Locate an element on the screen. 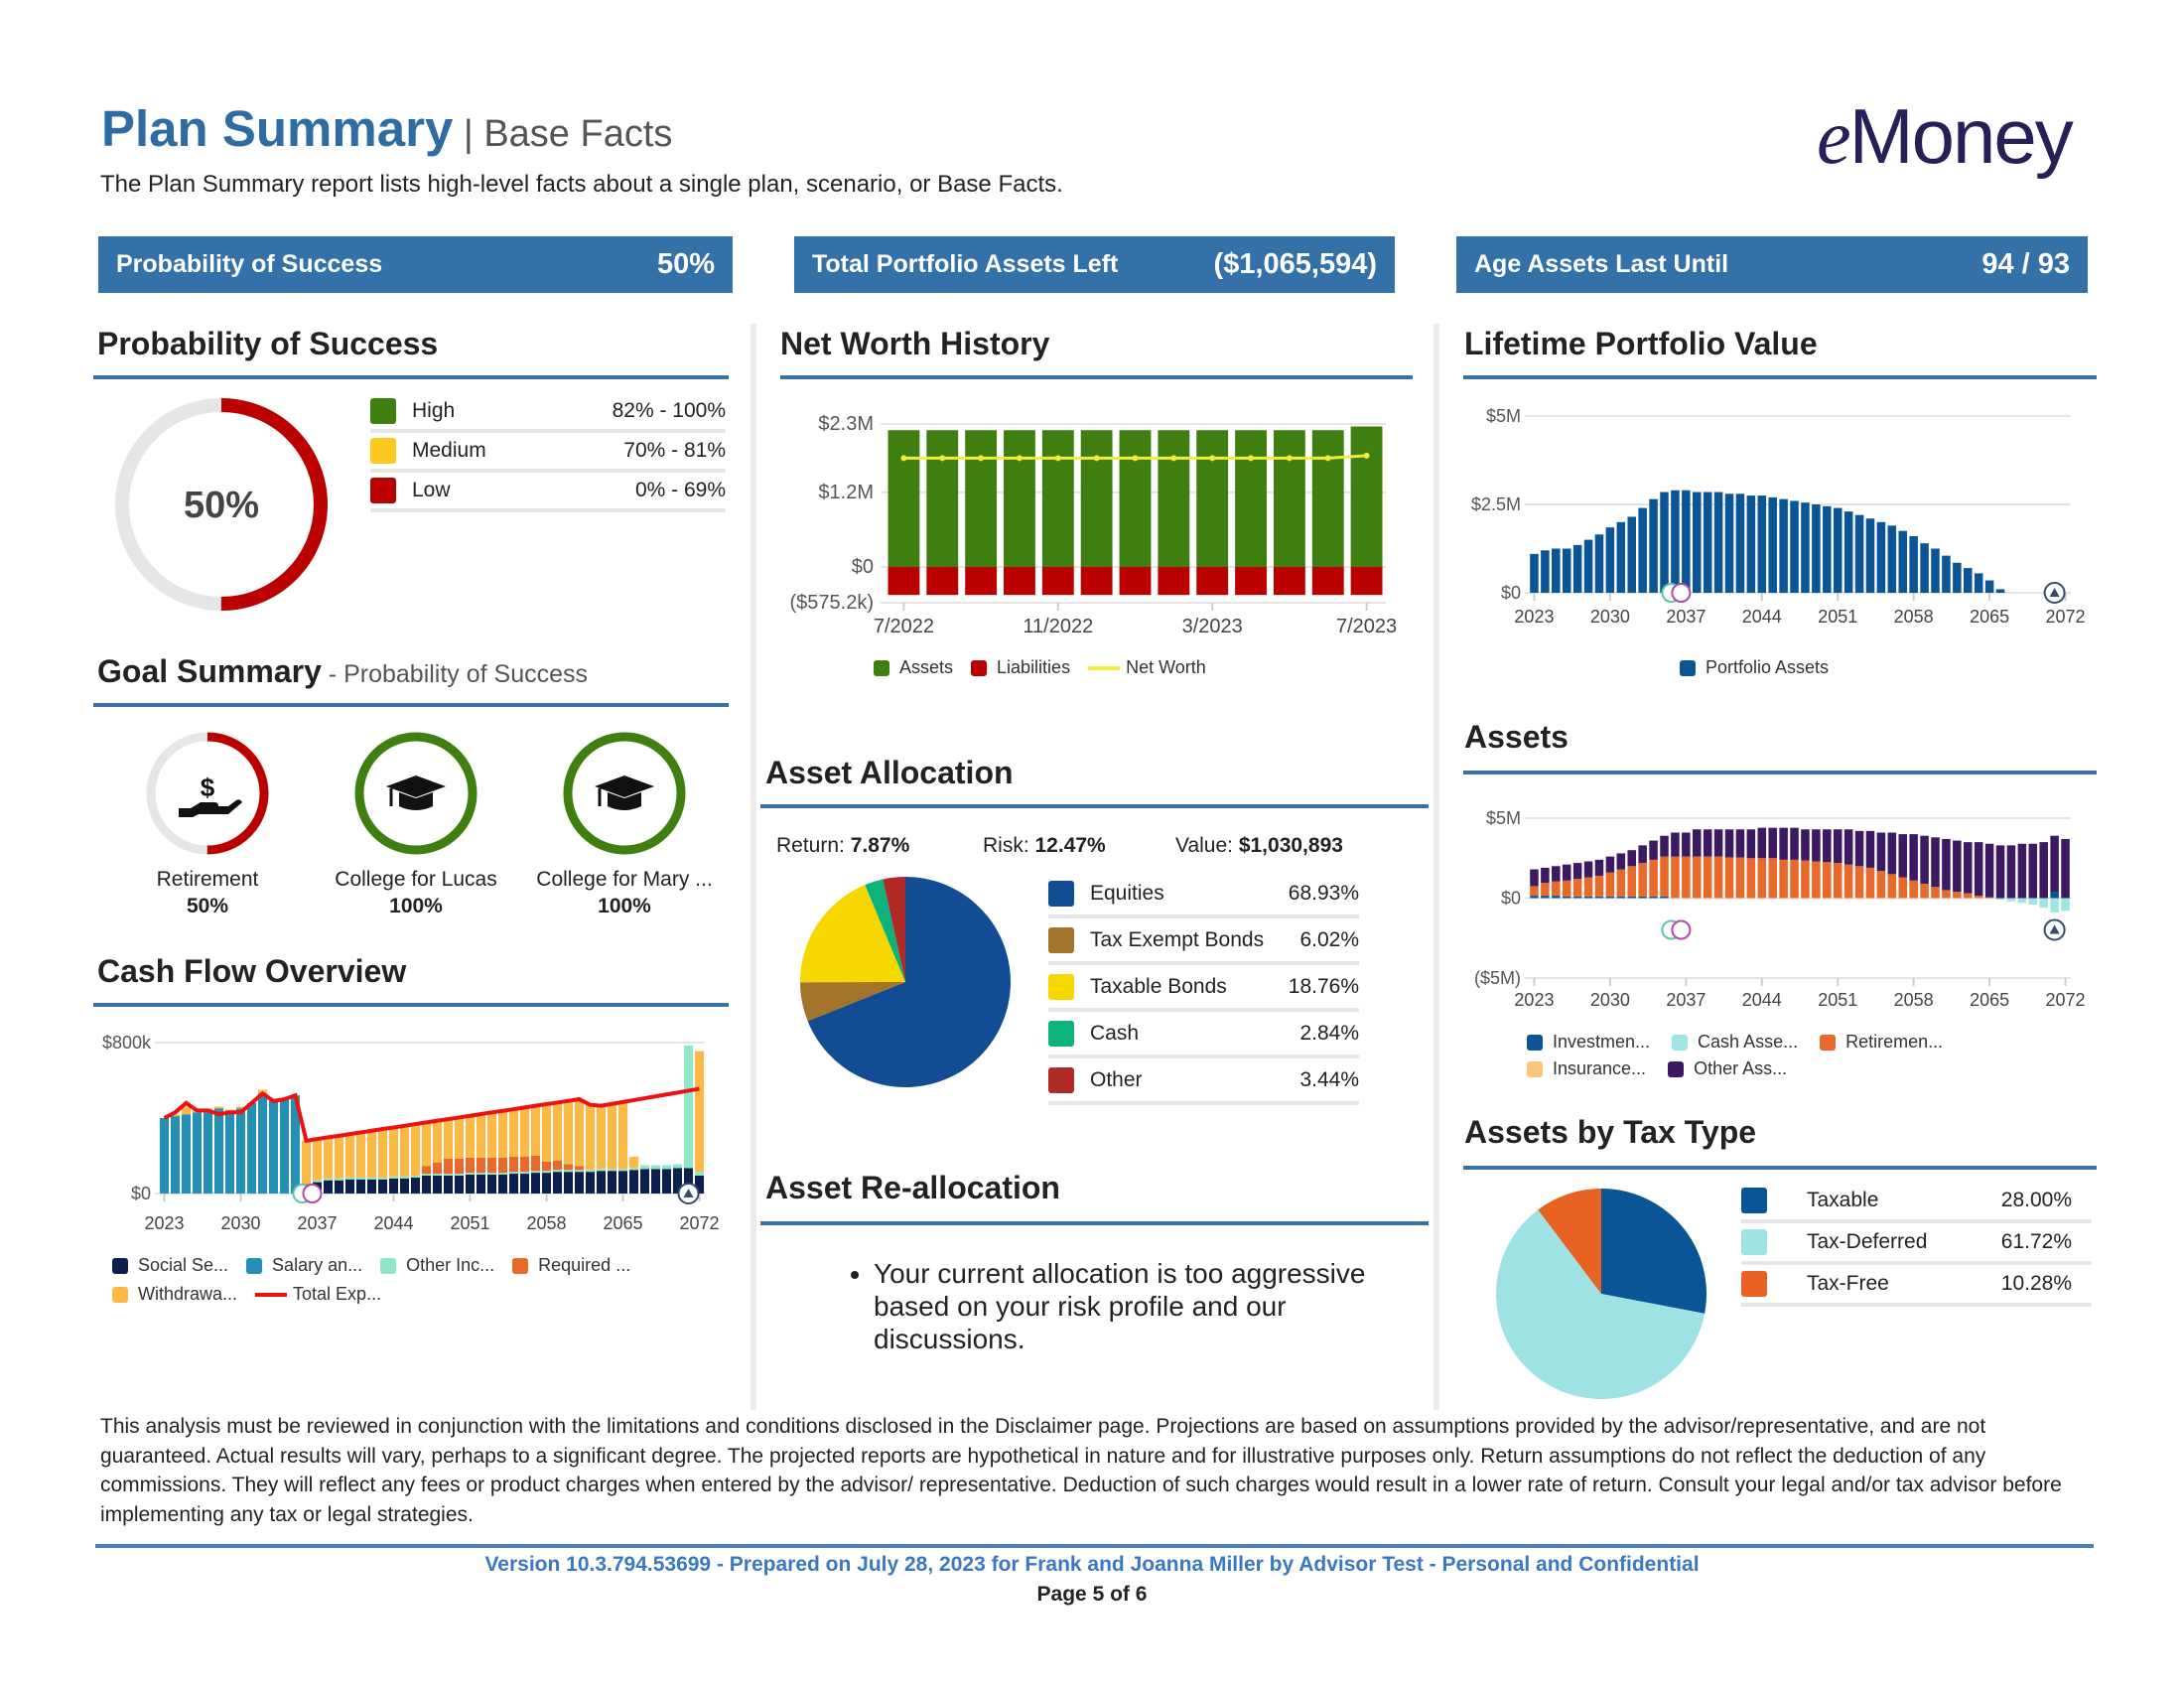 The height and width of the screenshot is (1688, 2184). heading-underline is located at coordinates (1780, 377).